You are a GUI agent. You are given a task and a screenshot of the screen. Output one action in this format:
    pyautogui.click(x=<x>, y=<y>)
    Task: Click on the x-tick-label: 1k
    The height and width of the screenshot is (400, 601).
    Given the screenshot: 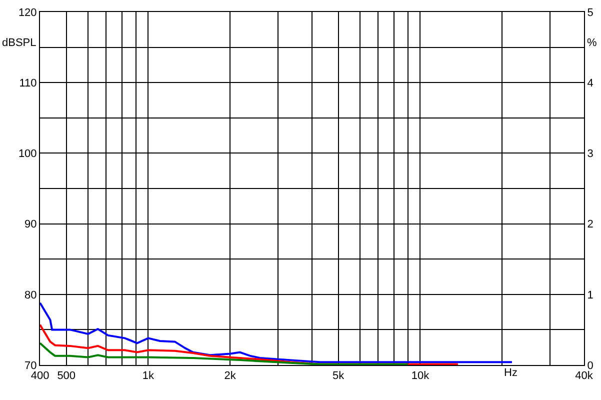 What is the action you would take?
    pyautogui.click(x=148, y=376)
    